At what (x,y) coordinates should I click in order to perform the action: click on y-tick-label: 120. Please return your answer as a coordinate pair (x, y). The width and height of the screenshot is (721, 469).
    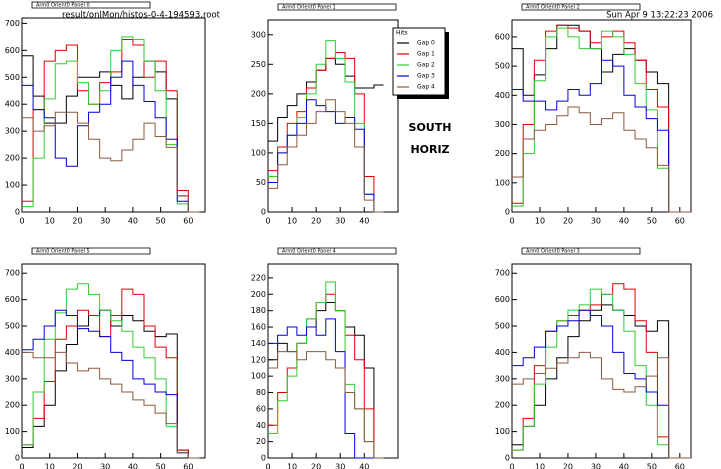
    Looking at the image, I should click on (258, 359).